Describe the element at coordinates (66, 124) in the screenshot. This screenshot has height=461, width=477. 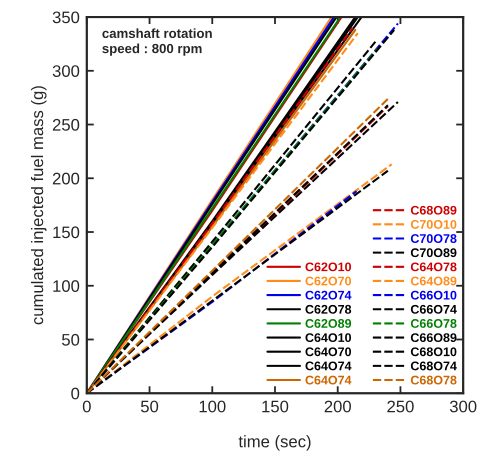
I see `y-tick-label: 250` at that location.